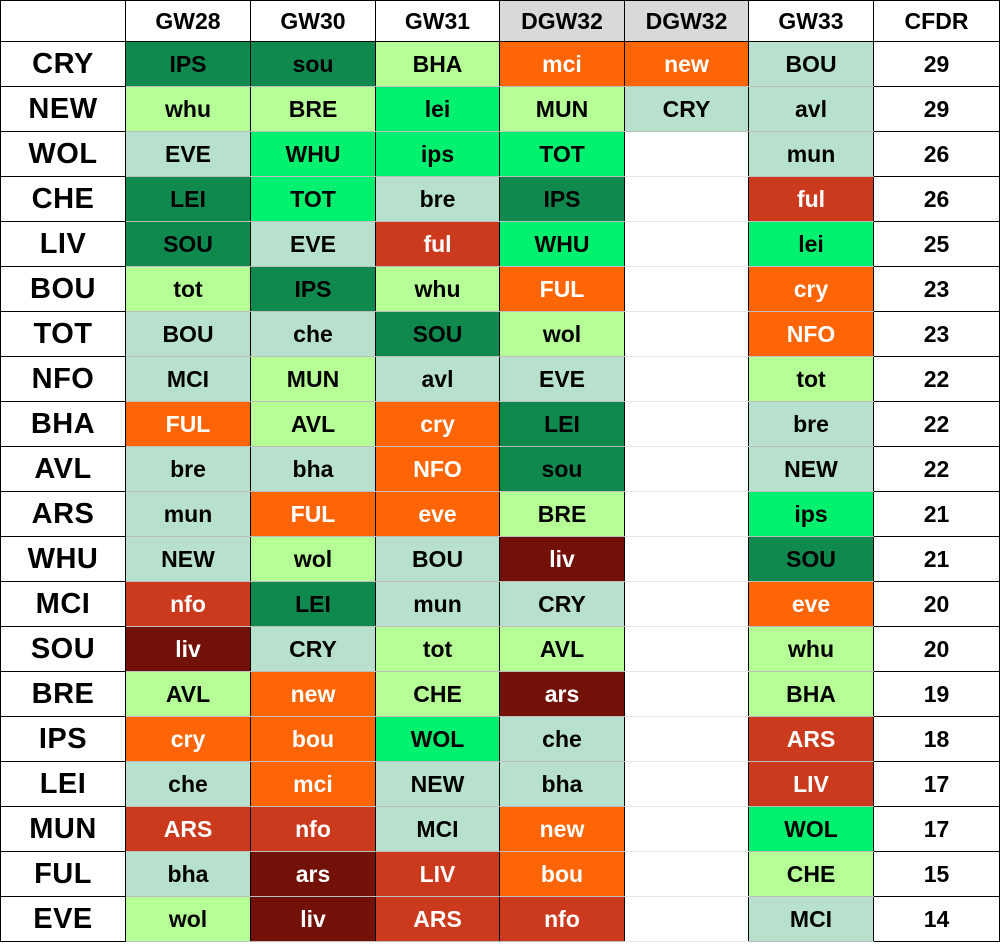  Describe the element at coordinates (63, 829) in the screenshot. I see `team-name-cell: MUN` at that location.